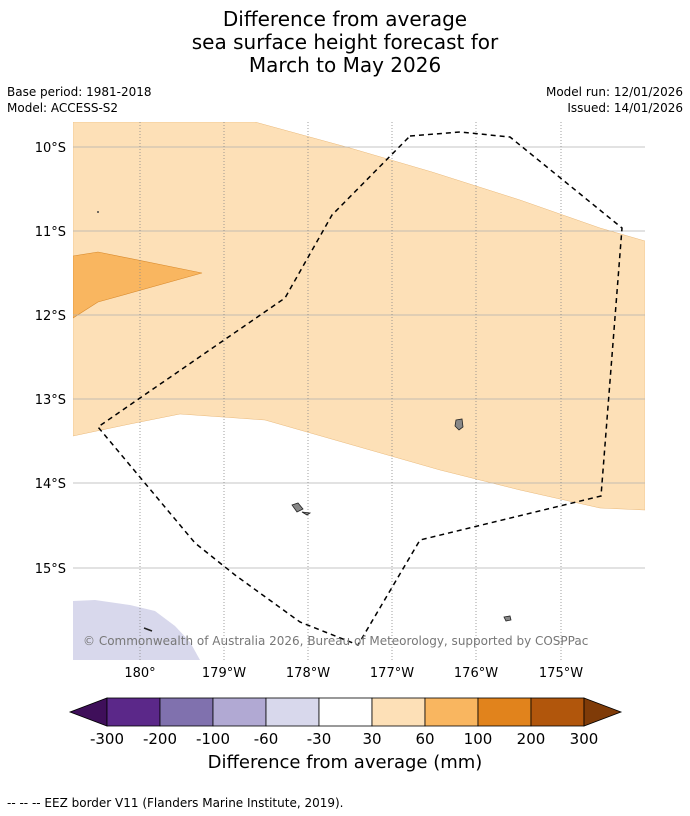 This screenshot has height=816, width=690. I want to click on island-east, so click(507, 618).